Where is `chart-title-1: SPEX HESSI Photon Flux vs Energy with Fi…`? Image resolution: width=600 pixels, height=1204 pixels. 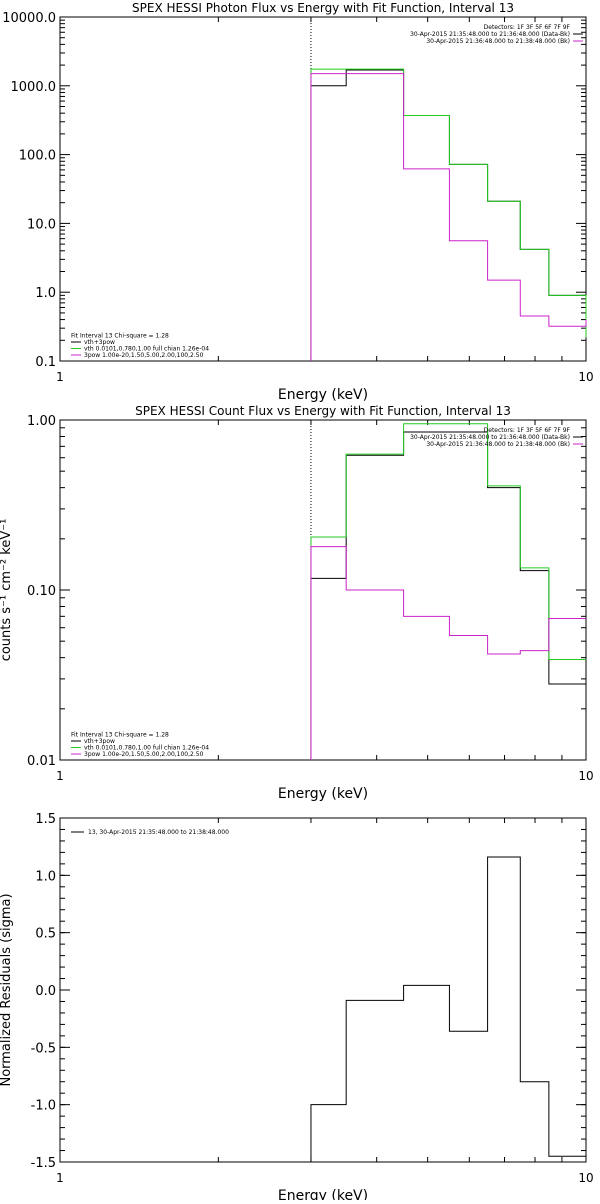
chart-title-1: SPEX HESSI Photon Flux vs Energy with Fi… is located at coordinates (323, 8).